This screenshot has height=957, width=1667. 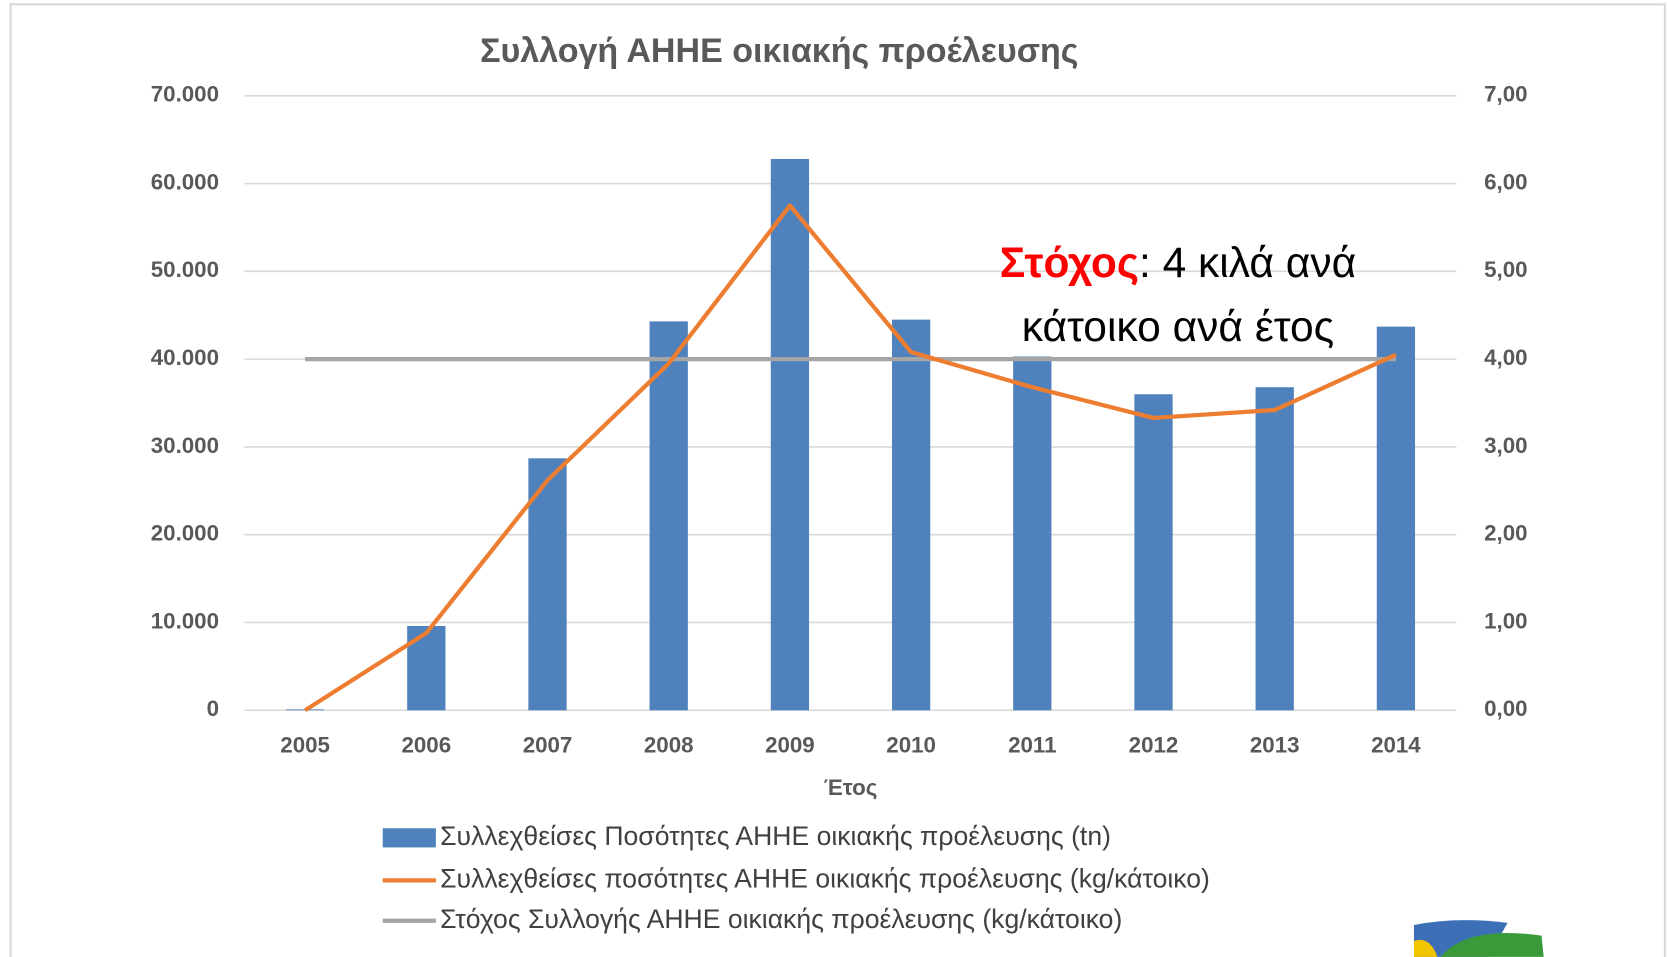 What do you see at coordinates (1505, 445) in the screenshot?
I see `y2-tick-label: 3,00` at bounding box center [1505, 445].